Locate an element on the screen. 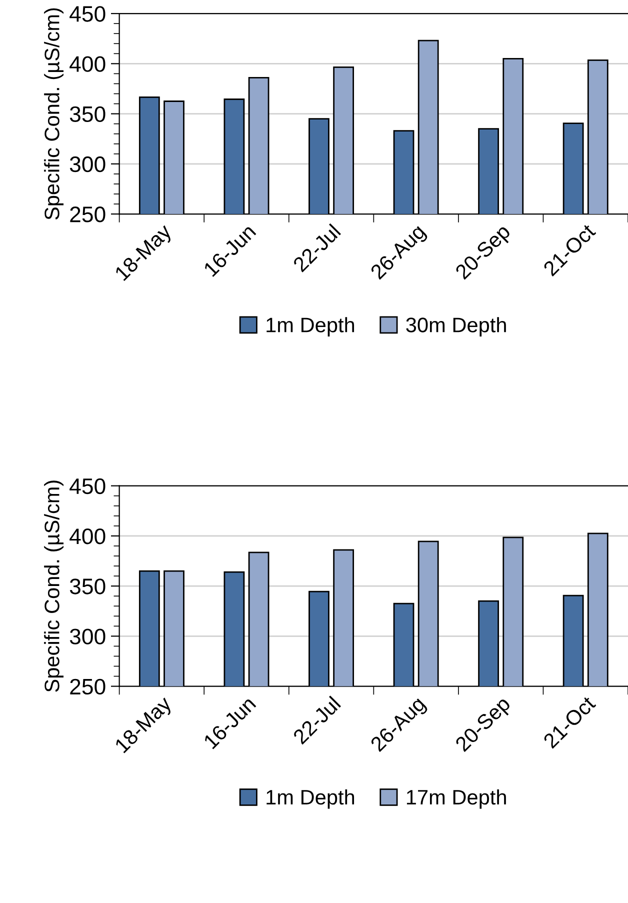 The width and height of the screenshot is (628, 903). legend-label: 17m Depth is located at coordinates (456, 799).